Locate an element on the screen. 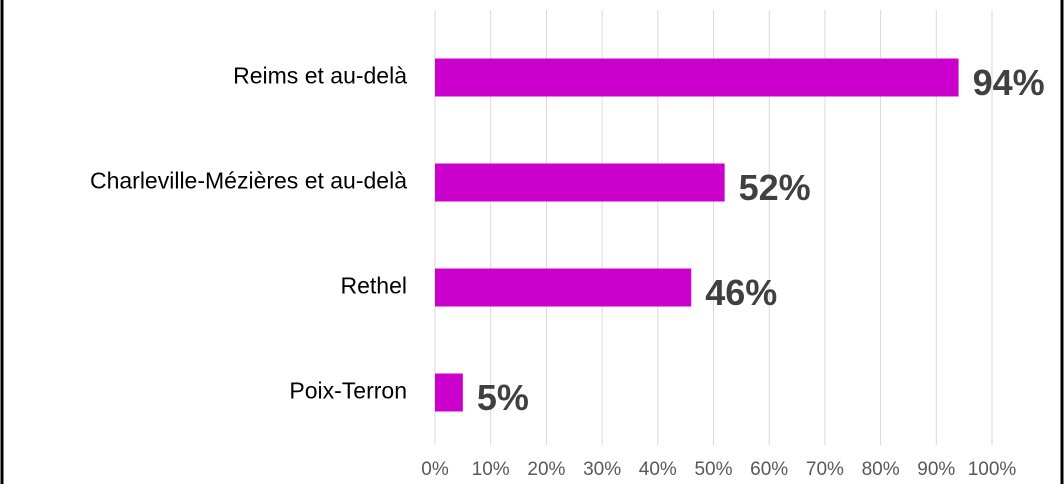  value-label: 94% is located at coordinates (1009, 82).